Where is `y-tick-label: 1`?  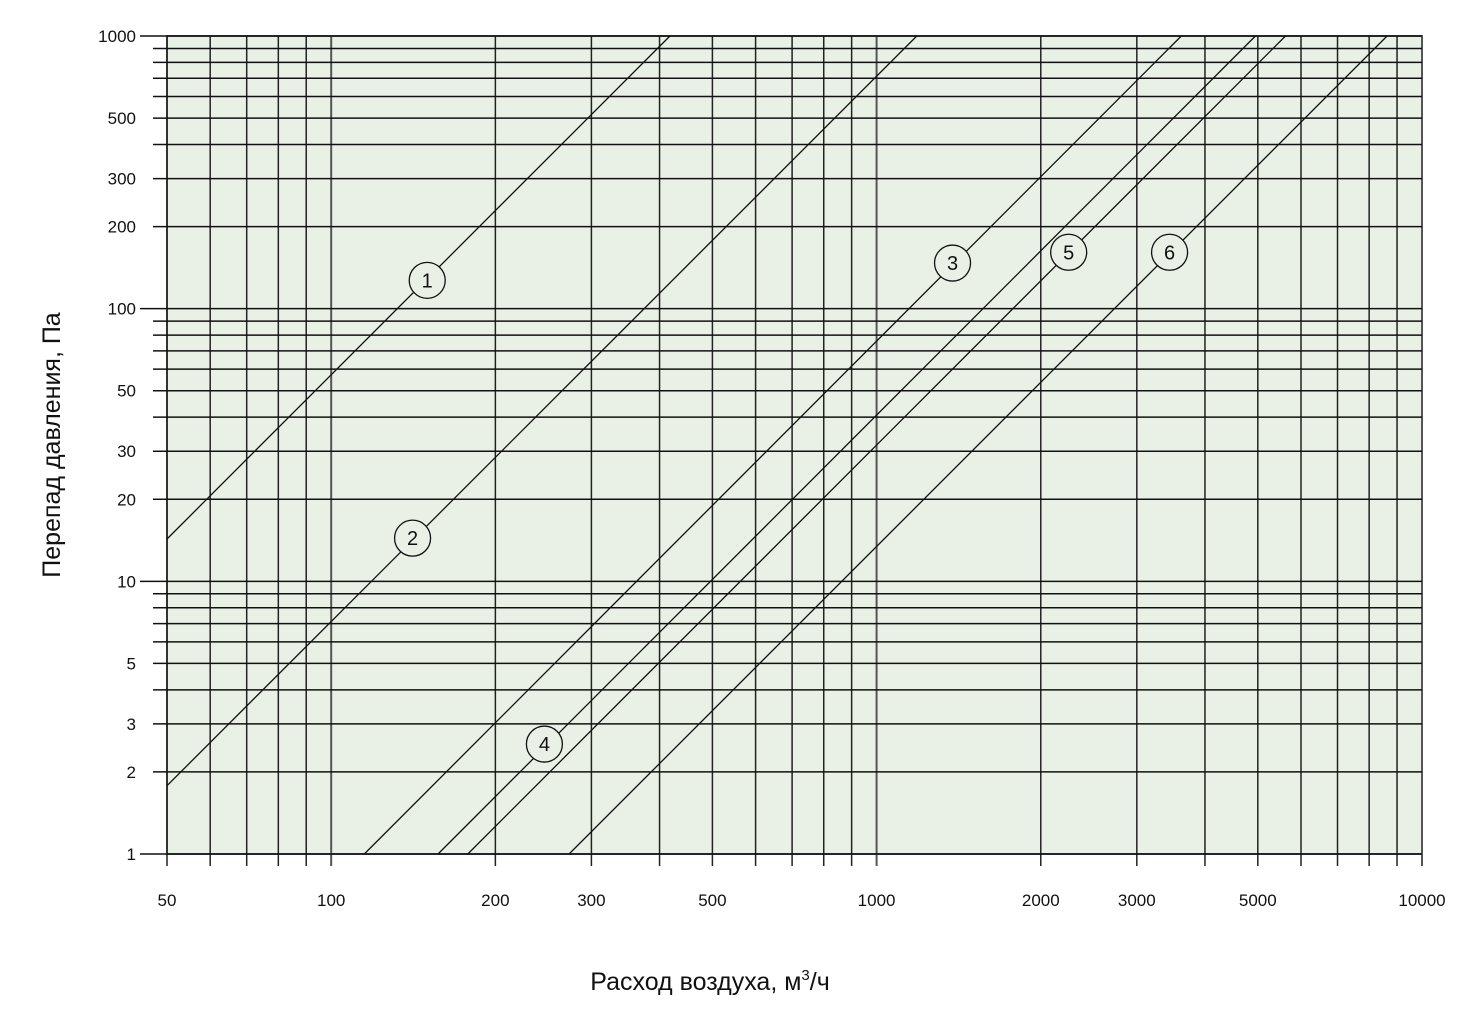
y-tick-label: 1 is located at coordinates (131, 854).